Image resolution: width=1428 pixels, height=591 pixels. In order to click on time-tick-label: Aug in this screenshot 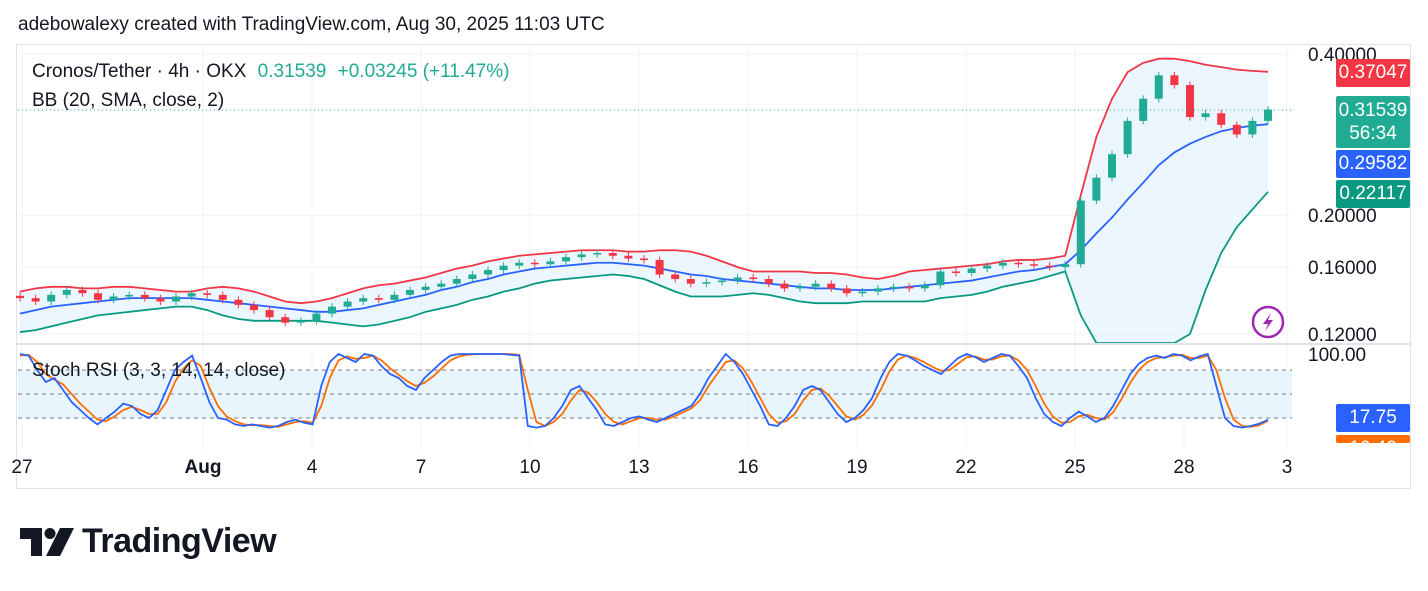, I will do `click(203, 467)`.